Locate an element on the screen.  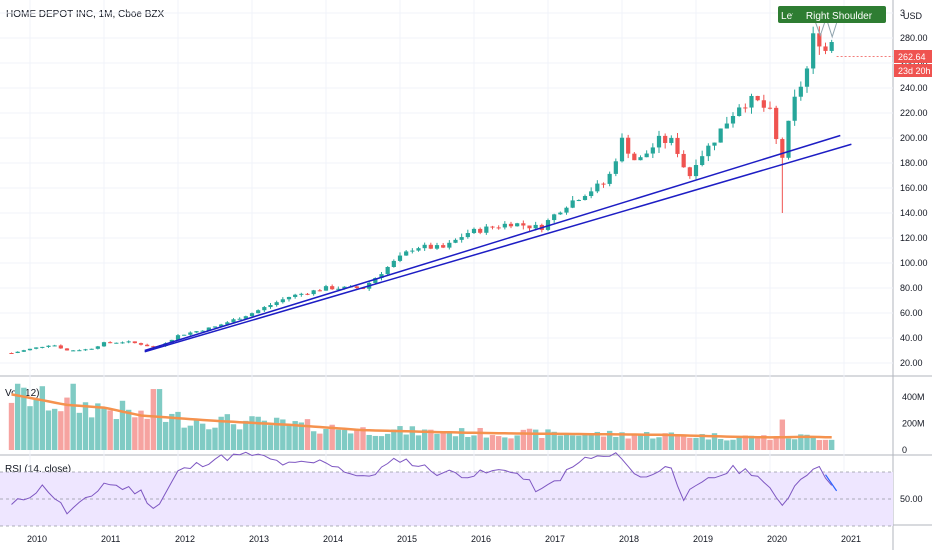
time-tick-label: 2012 is located at coordinates (185, 539).